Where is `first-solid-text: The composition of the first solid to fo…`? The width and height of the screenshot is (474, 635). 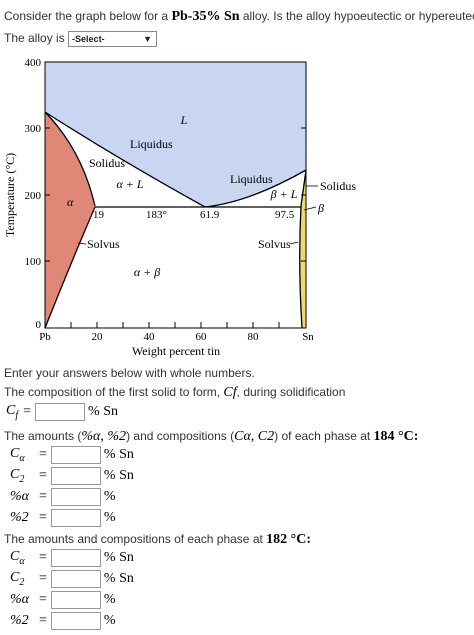 first-solid-text: The composition of the first solid to fo… is located at coordinates (114, 392).